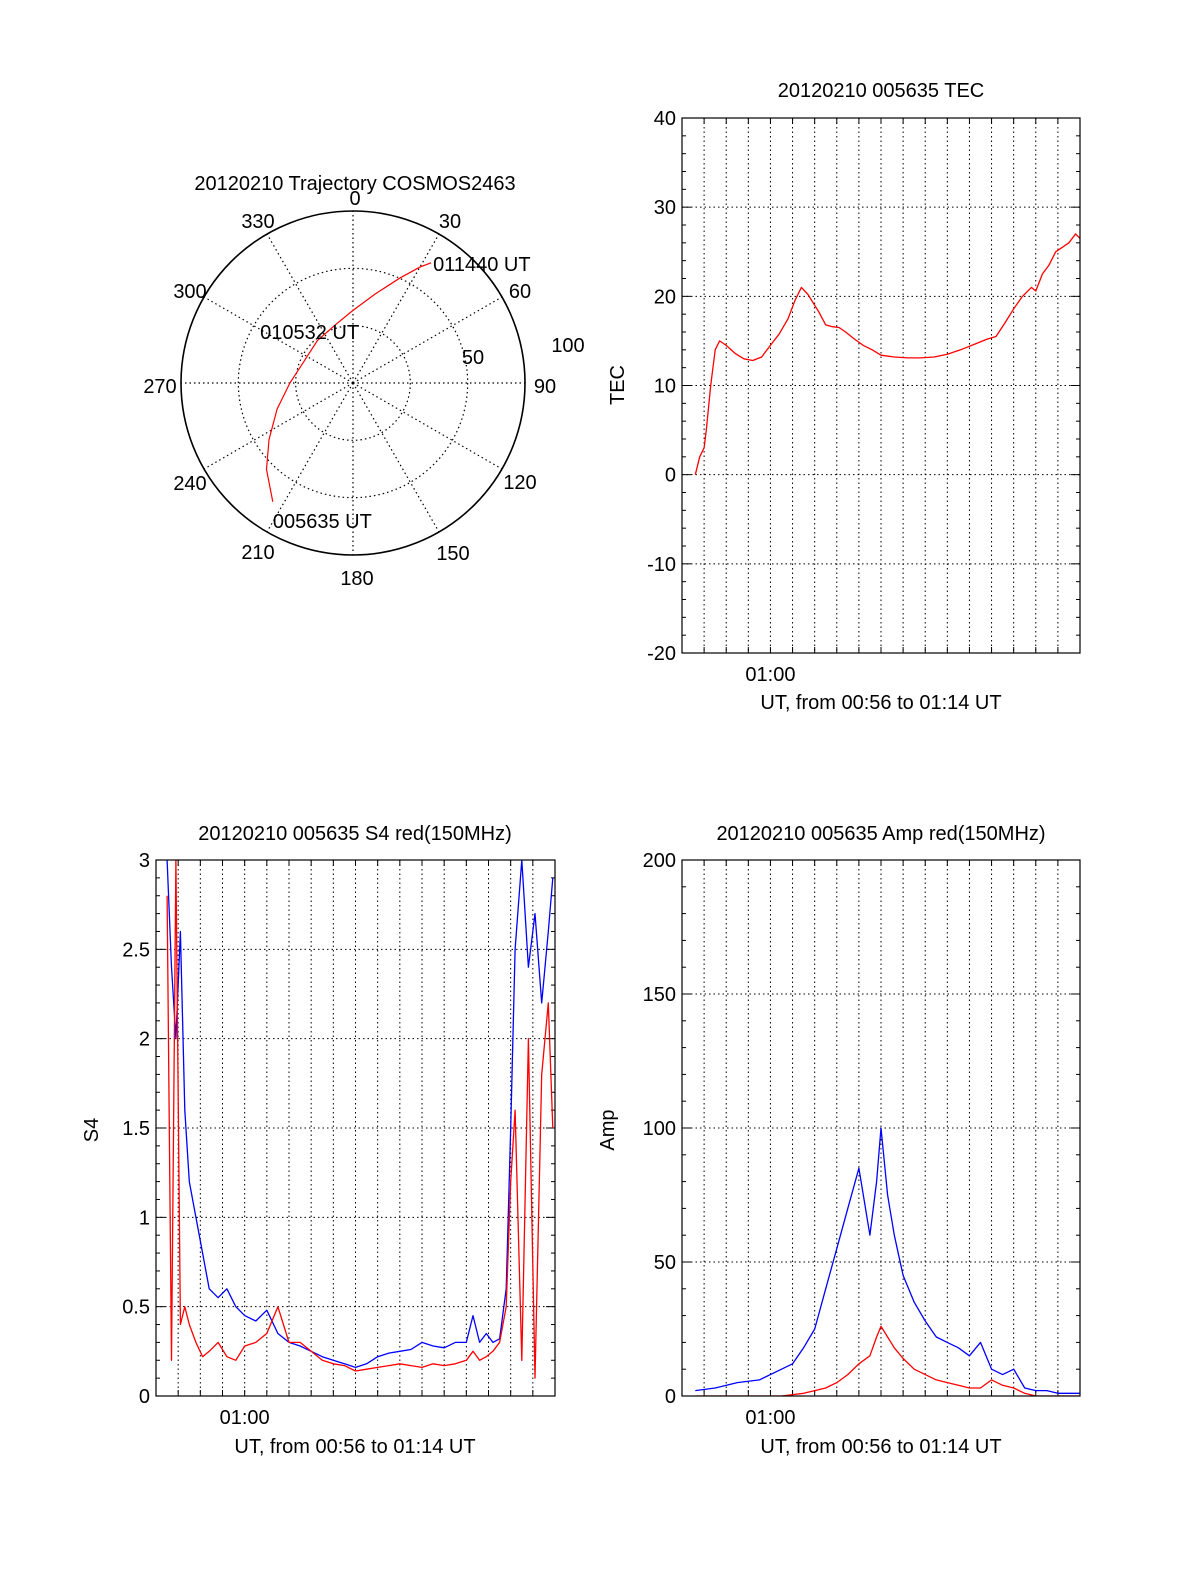 The image size is (1200, 1575). What do you see at coordinates (661, 654) in the screenshot?
I see `y-tick-label: -20` at bounding box center [661, 654].